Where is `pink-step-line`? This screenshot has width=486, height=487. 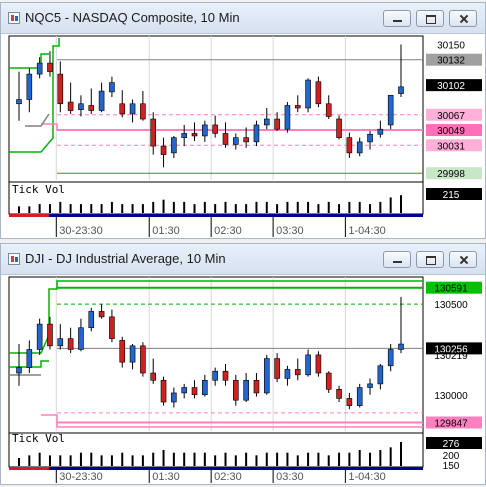
pink-step-line is located at coordinates (232, 127).